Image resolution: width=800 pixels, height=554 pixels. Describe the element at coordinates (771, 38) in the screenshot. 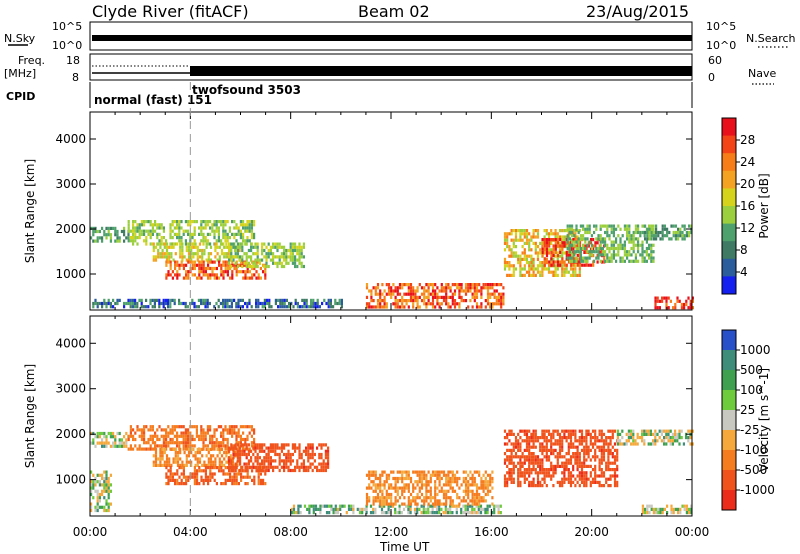

I see `nsearch-label: N.Search` at that location.